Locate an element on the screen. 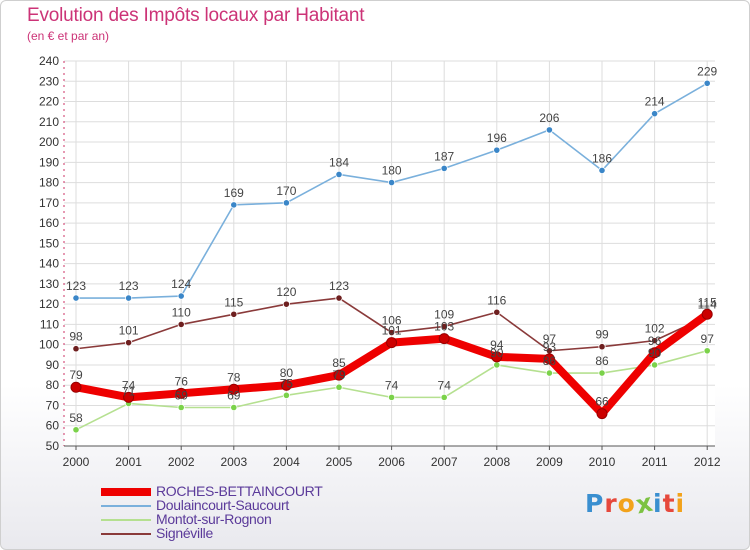  data-label: 71 is located at coordinates (129, 391).